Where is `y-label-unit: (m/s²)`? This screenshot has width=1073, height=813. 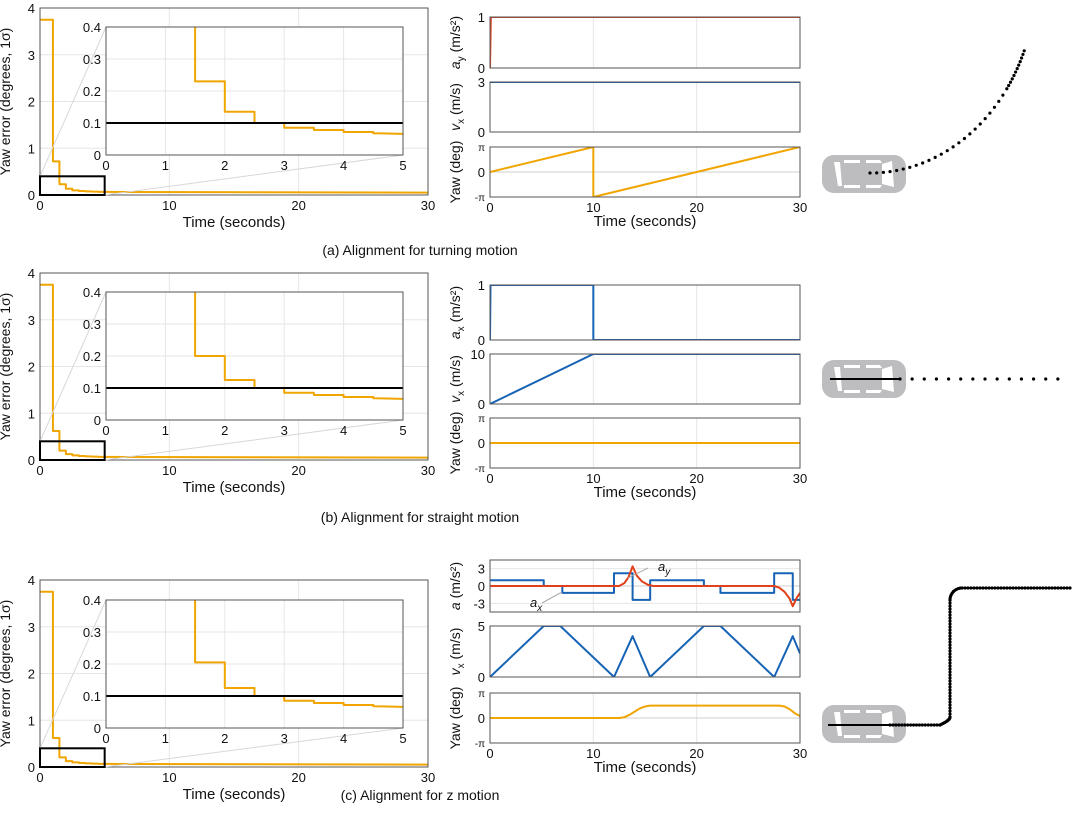 y-label-unit: (m/s²) is located at coordinates (455, 36).